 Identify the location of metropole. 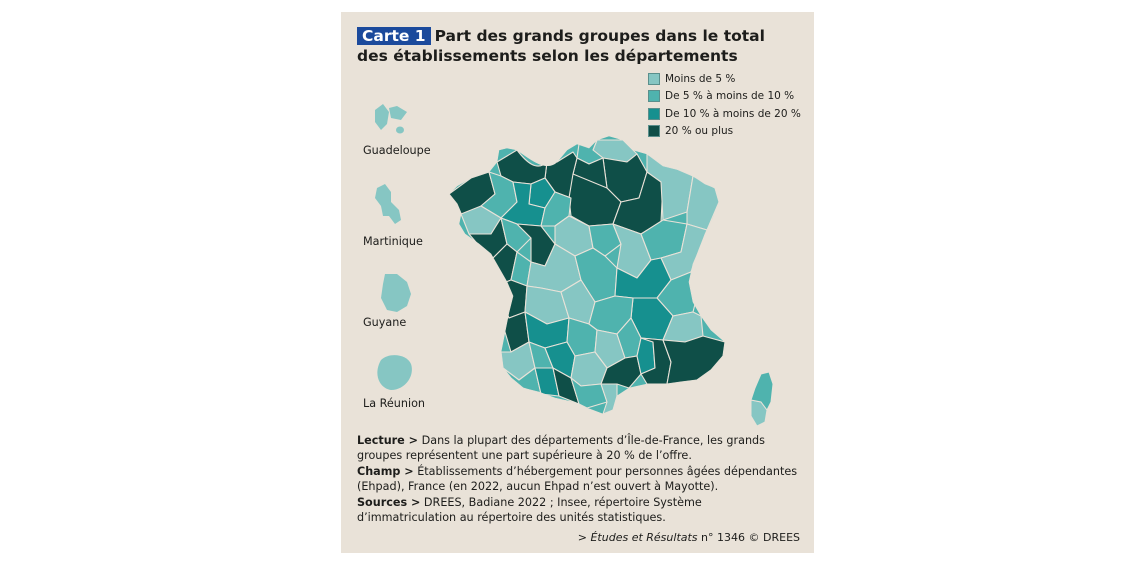
(587, 275).